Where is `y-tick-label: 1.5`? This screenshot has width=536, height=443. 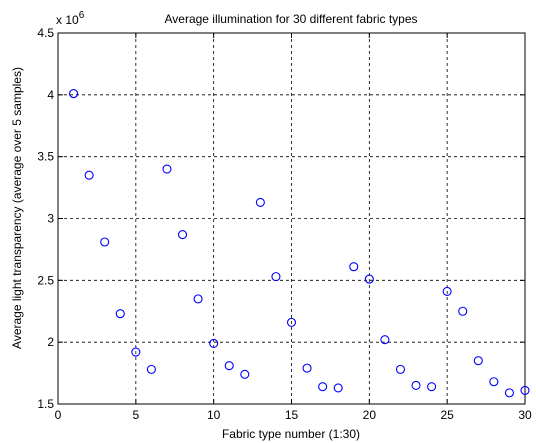 y-tick-label: 1.5 is located at coordinates (45, 404).